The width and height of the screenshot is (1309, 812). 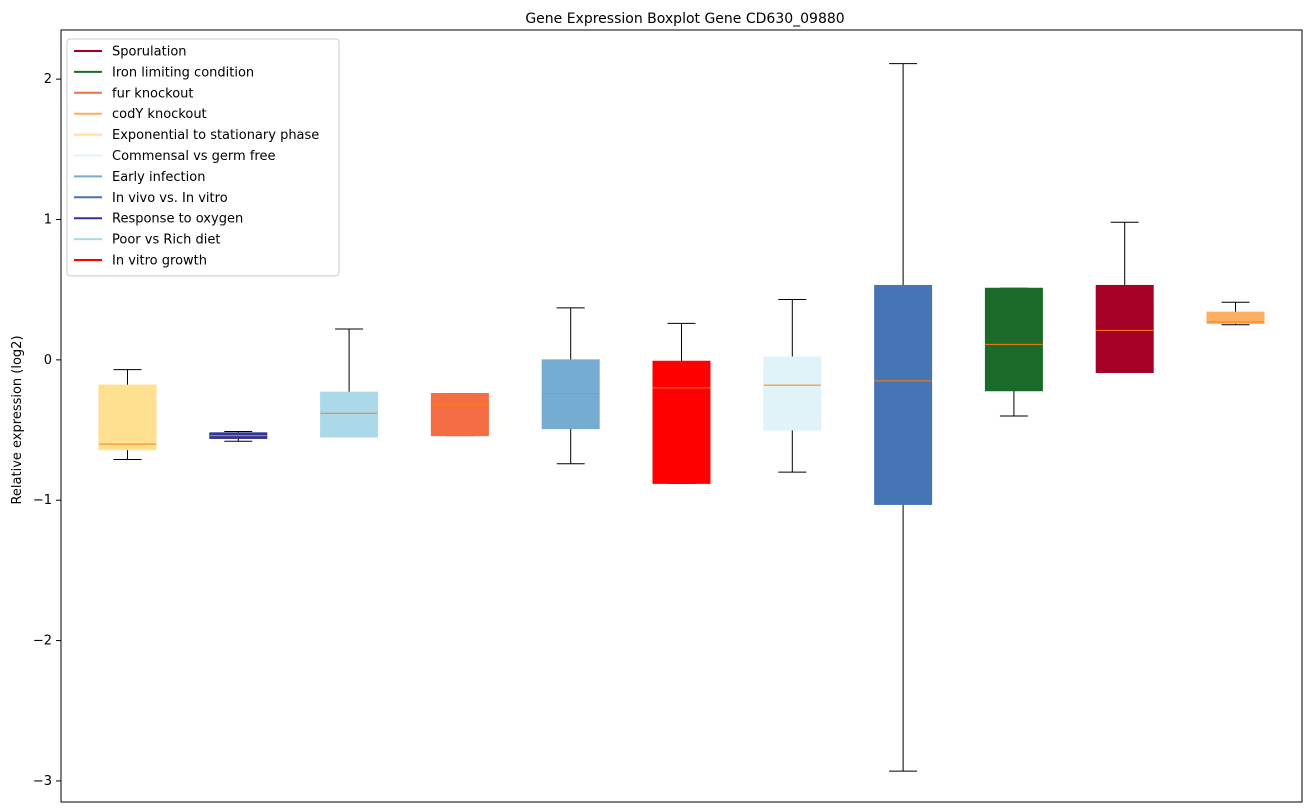 What do you see at coordinates (153, 93) in the screenshot?
I see `legend-label: fur knockout` at bounding box center [153, 93].